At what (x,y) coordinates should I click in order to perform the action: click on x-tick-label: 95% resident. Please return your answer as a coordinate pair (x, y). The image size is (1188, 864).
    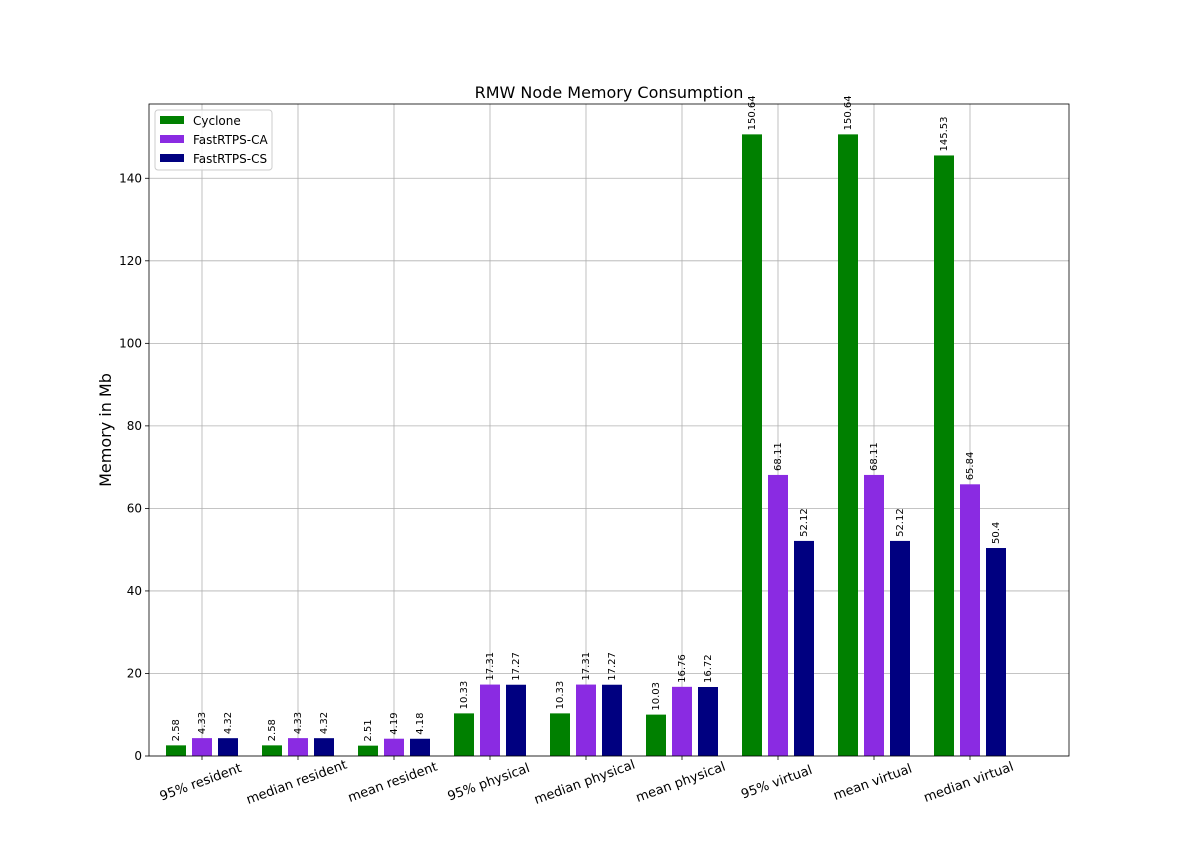
    Looking at the image, I should click on (201, 783).